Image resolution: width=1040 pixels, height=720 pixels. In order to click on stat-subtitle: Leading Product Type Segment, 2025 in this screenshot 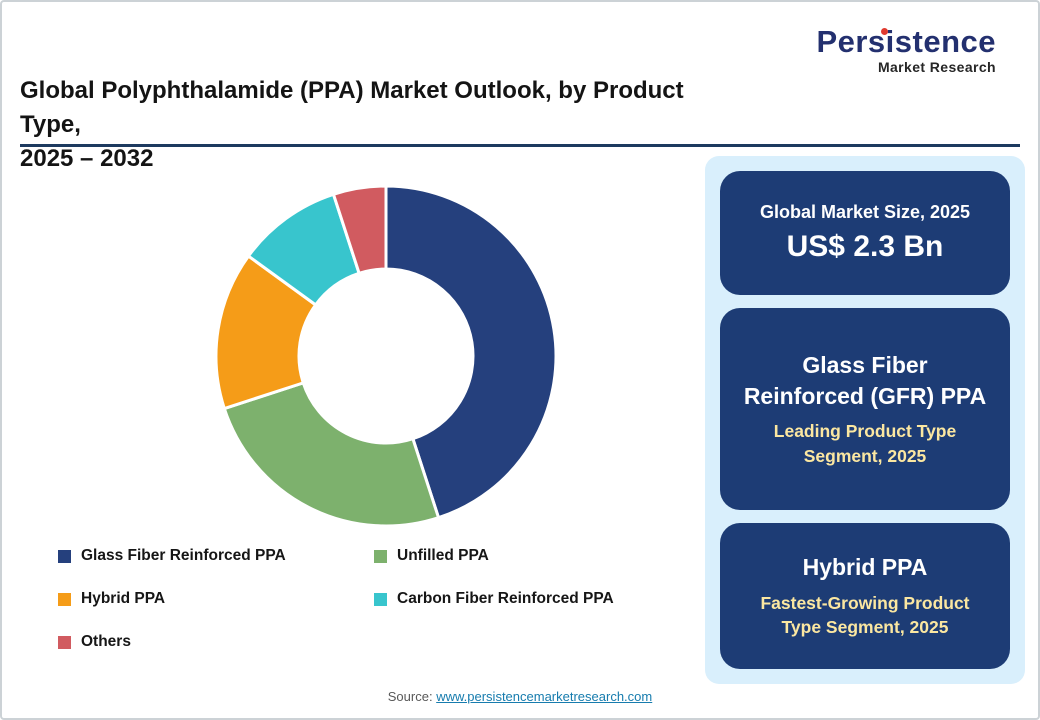, I will do `click(865, 443)`.